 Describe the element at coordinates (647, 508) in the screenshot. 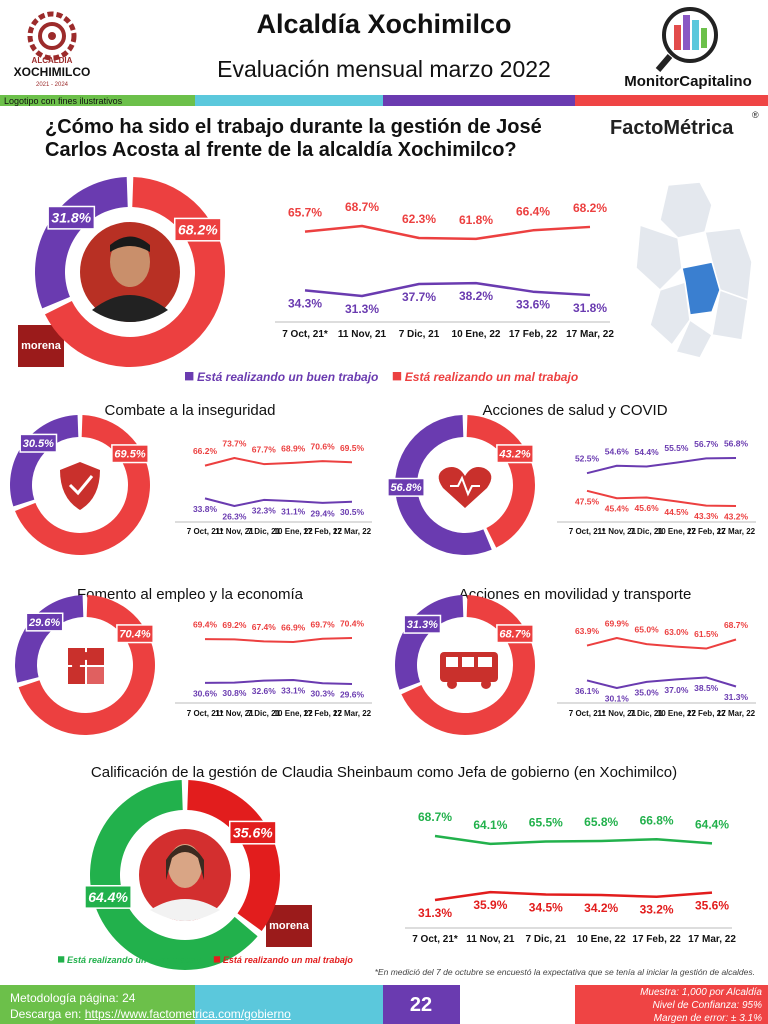

I see `value-label: 45.6%` at that location.